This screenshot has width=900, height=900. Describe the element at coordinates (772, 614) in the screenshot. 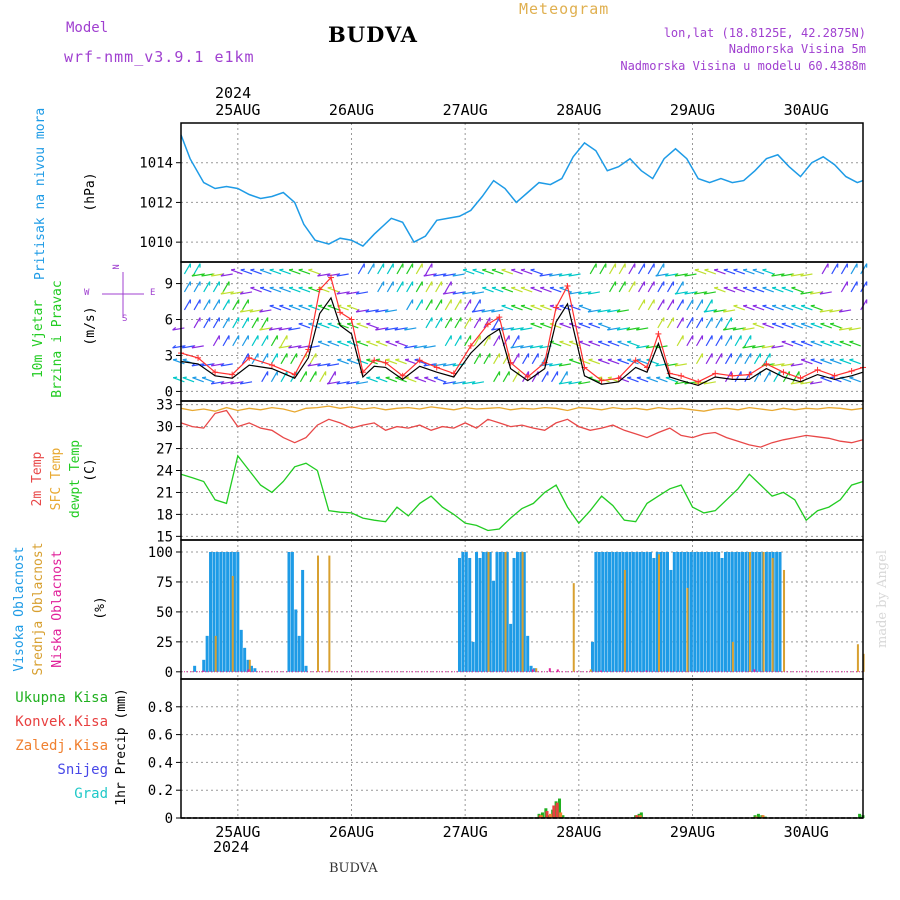

I see `cloud-mid-bar` at that location.